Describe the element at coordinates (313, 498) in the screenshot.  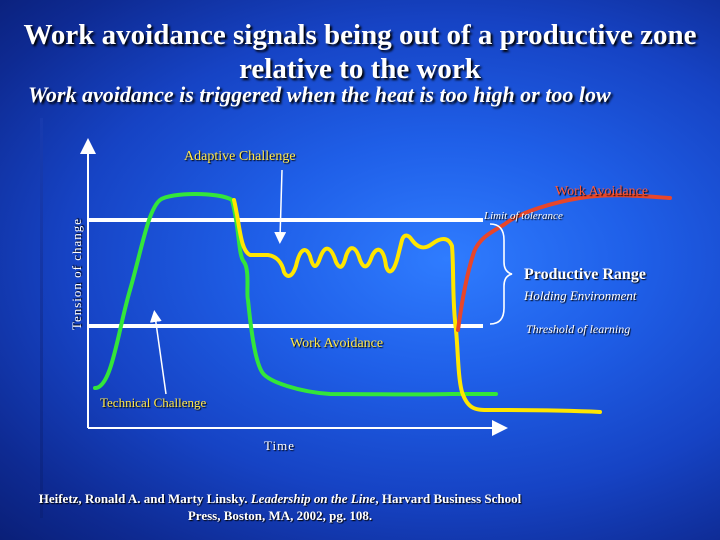
I see `citation-book: Leadership on the Line` at that location.